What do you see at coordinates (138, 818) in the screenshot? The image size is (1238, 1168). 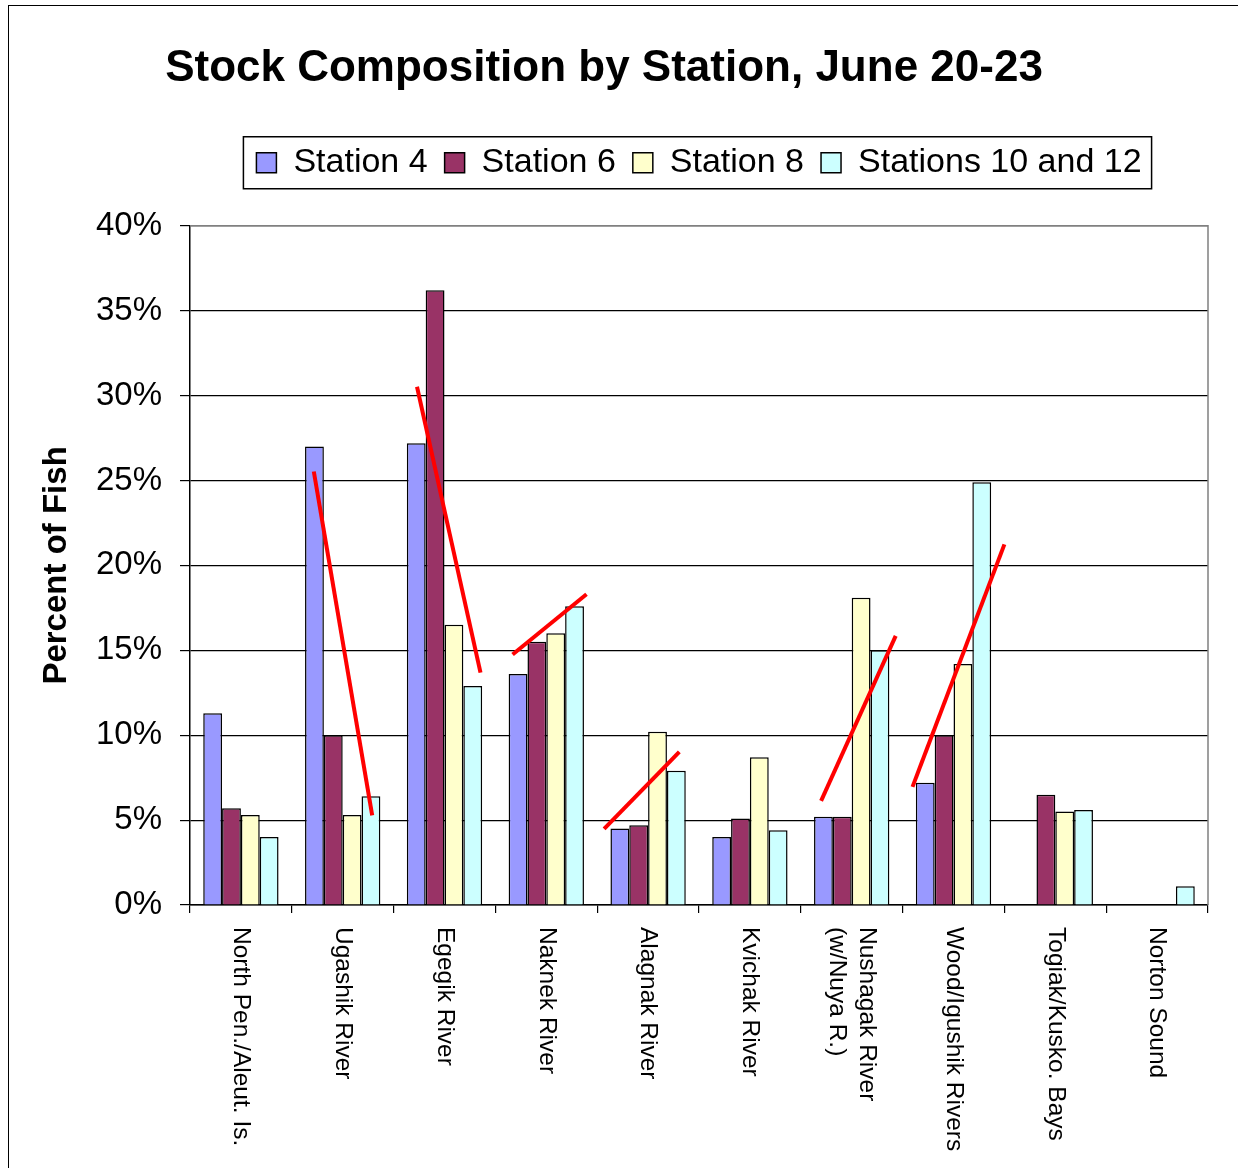 I see `y-tick-label: 5%` at bounding box center [138, 818].